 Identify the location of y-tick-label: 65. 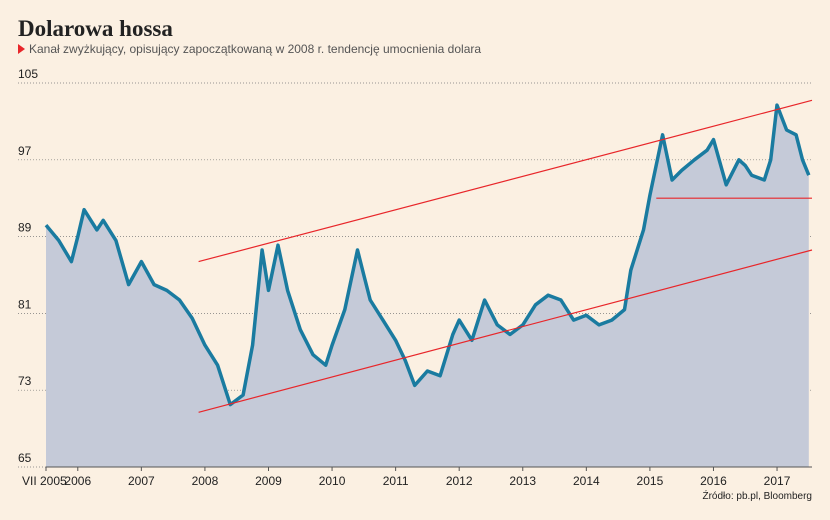
(25, 458).